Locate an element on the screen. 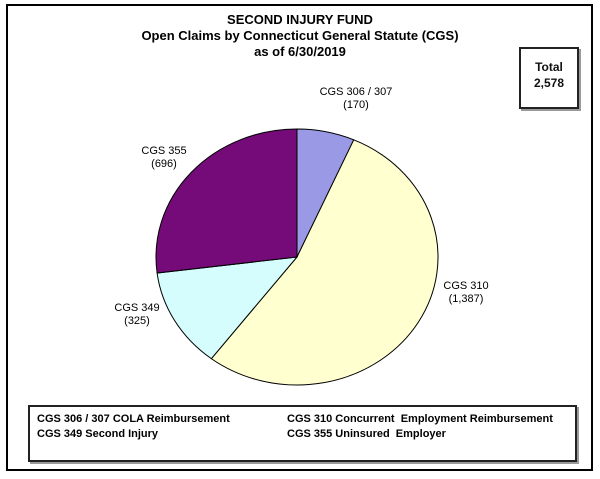 The height and width of the screenshot is (479, 600). slice-label-cgs-349: CGS 349 (325) is located at coordinates (136, 315).